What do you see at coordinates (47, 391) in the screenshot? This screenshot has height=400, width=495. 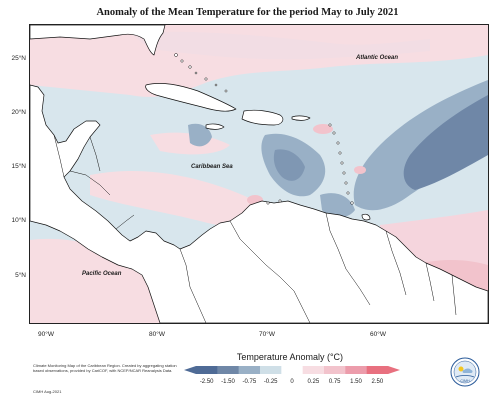 I see `credit-stamp: CIMH Aug-2021` at bounding box center [47, 391].